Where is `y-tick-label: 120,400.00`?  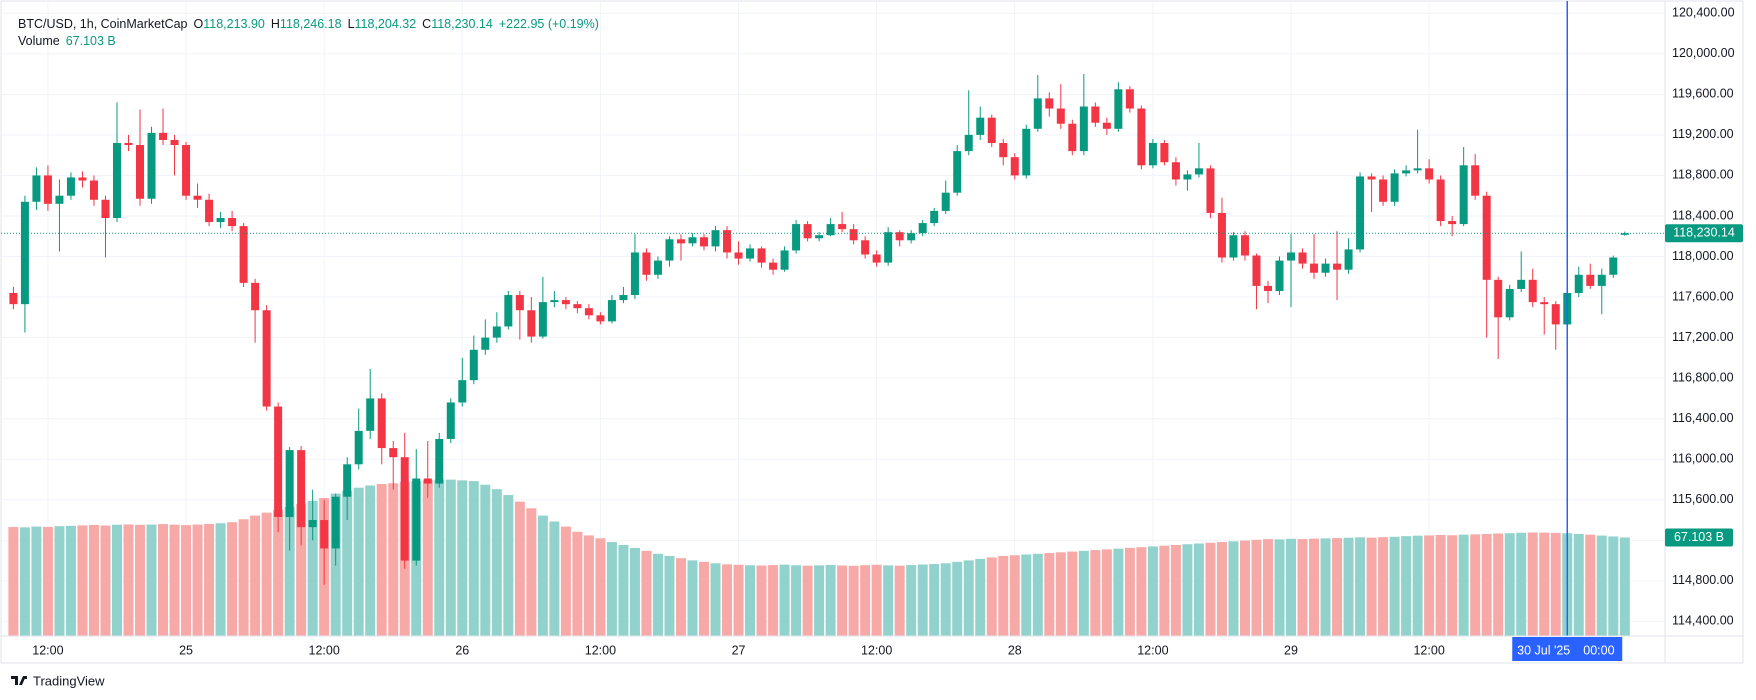 y-tick-label: 120,400.00 is located at coordinates (1703, 13).